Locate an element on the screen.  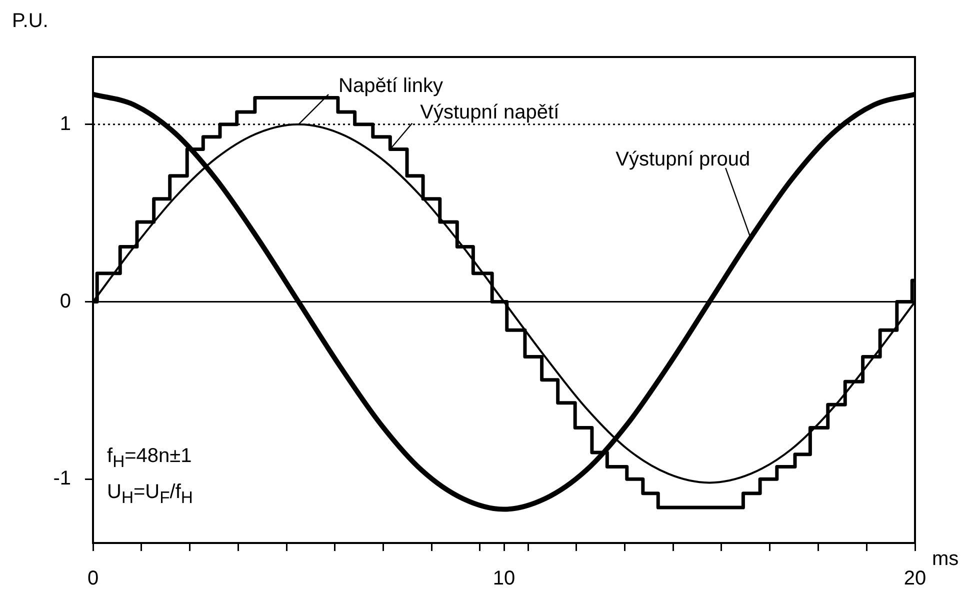
annotation: f$_{H}$=48n±1 is located at coordinates (149, 458).